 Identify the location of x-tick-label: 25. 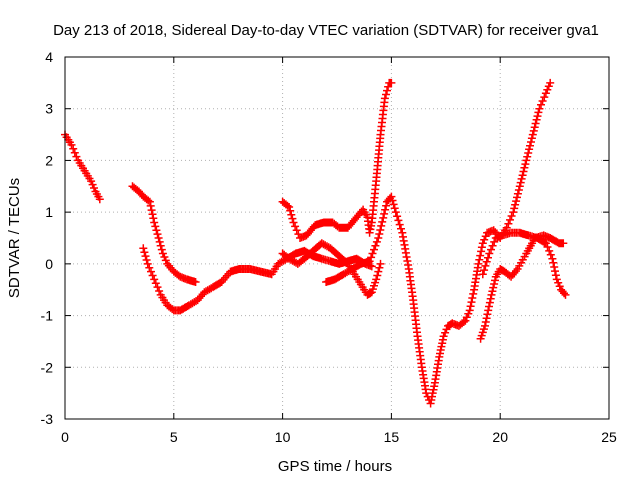
(609, 437).